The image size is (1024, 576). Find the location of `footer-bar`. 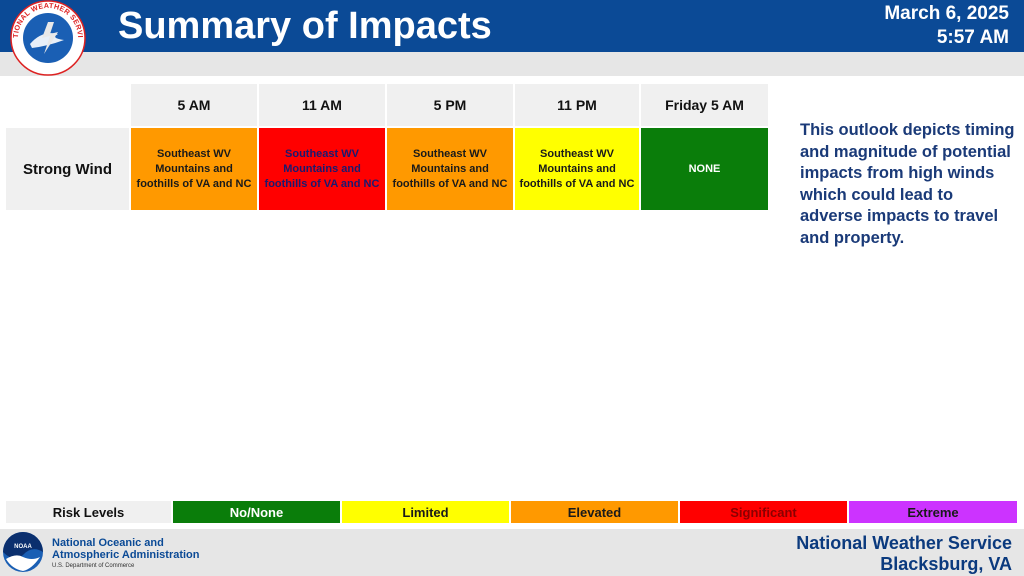

footer-bar is located at coordinates (512, 552).